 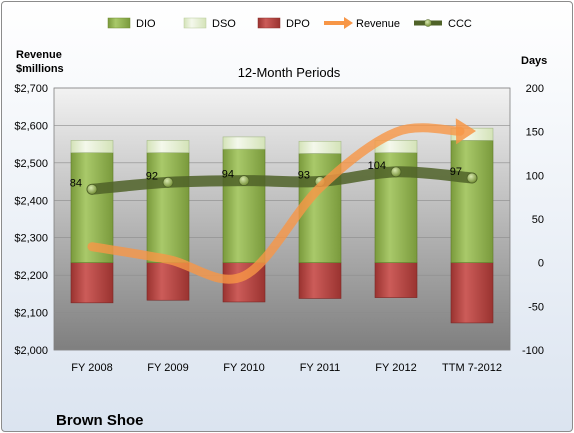 I want to click on ccc-data-label: 92, so click(x=152, y=176).